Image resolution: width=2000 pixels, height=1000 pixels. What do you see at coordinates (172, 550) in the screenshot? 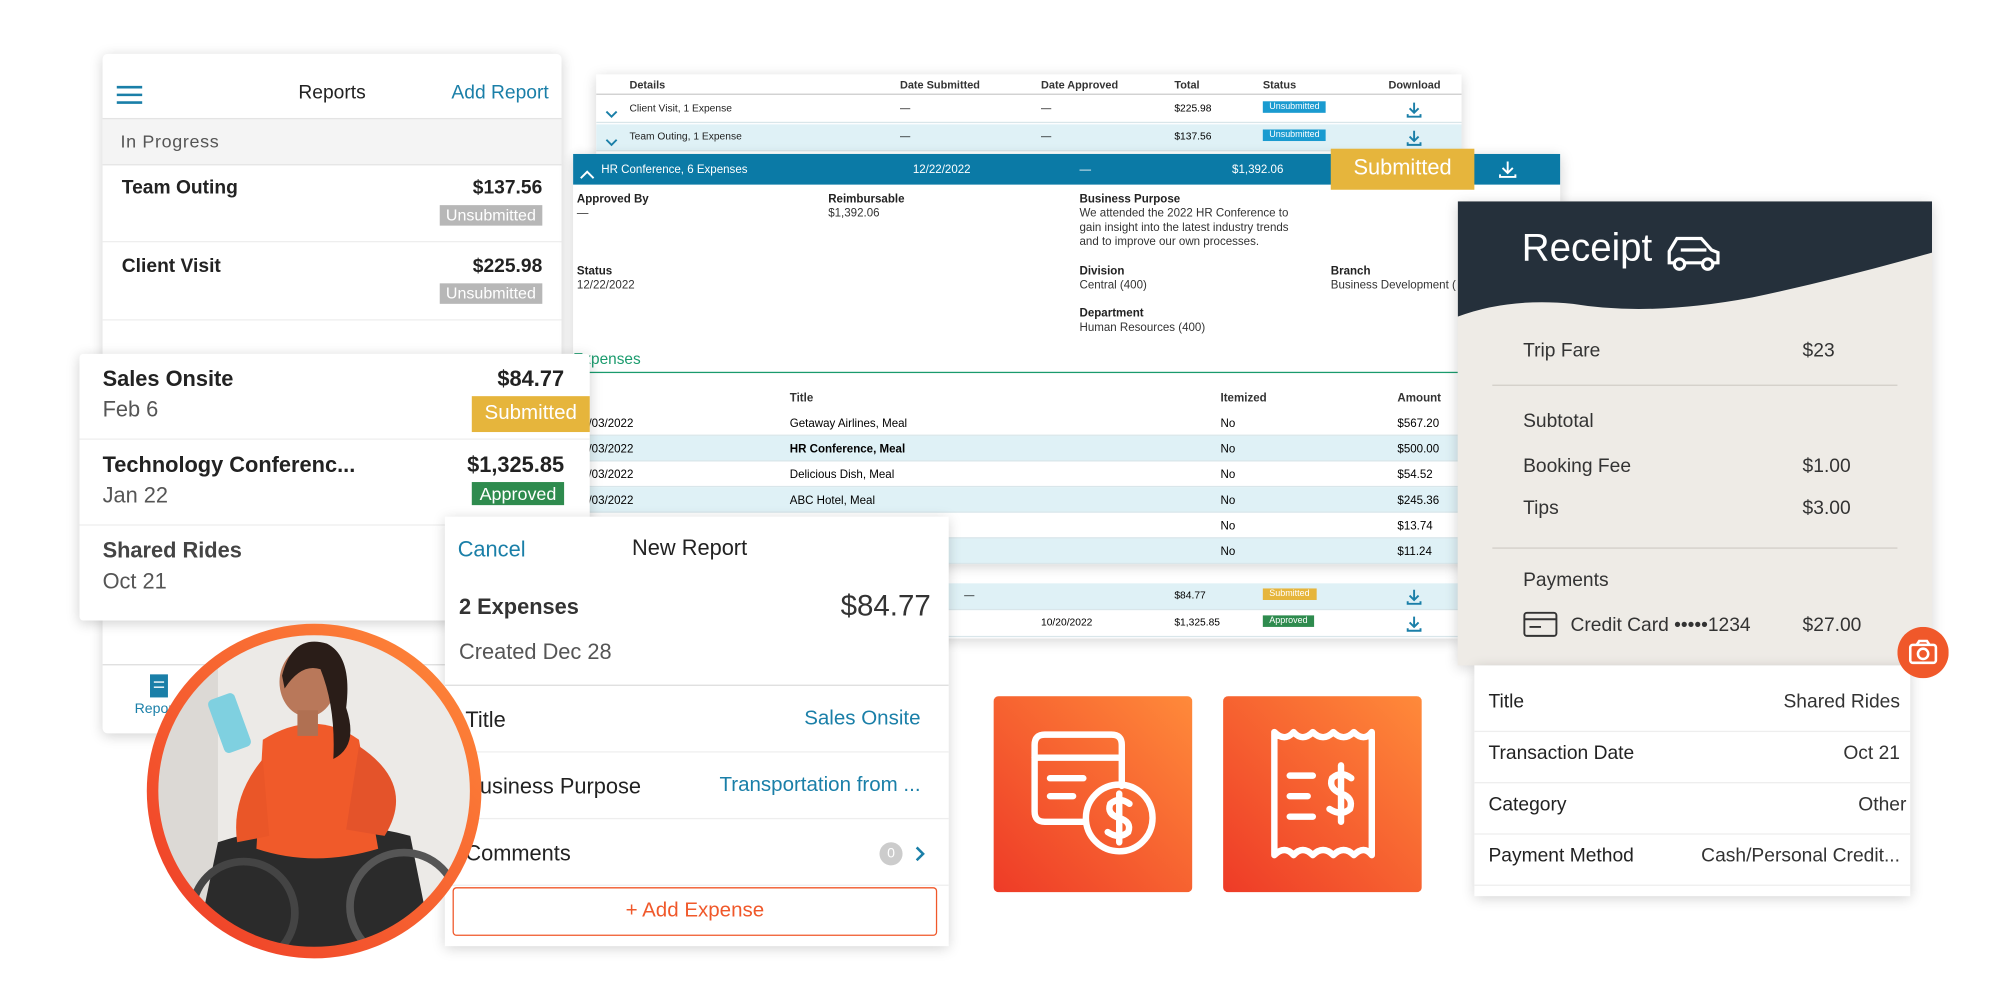
I see `report-name: Shared Rides` at bounding box center [172, 550].